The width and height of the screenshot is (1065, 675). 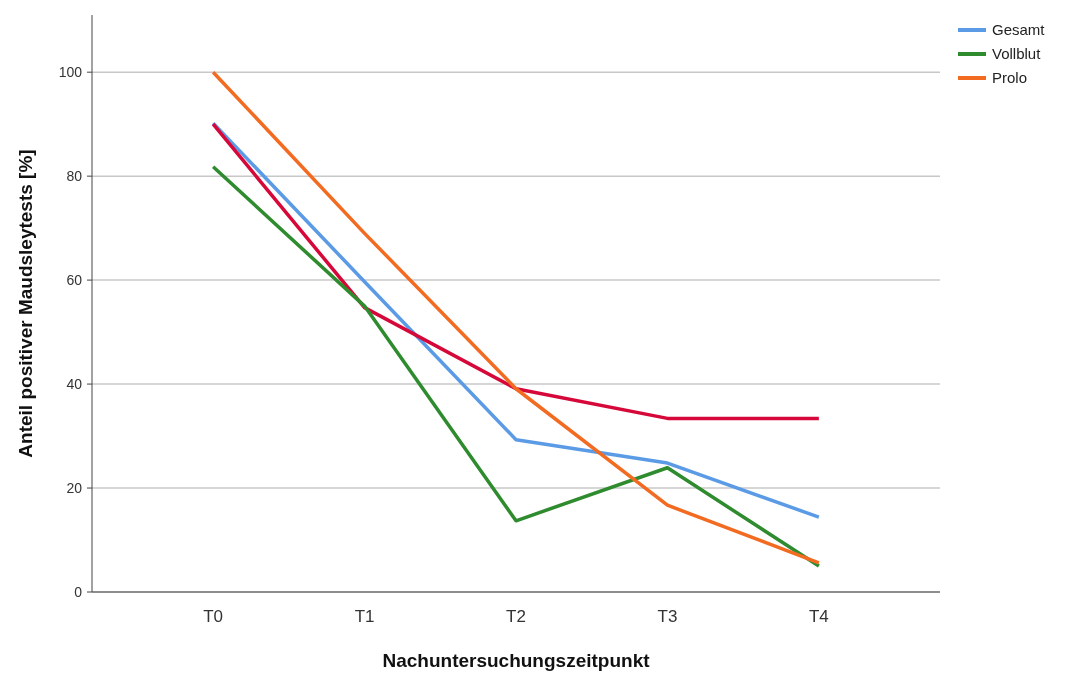 What do you see at coordinates (516, 660) in the screenshot?
I see `x-axis-title: Nachuntersuchungszeitpunkt` at bounding box center [516, 660].